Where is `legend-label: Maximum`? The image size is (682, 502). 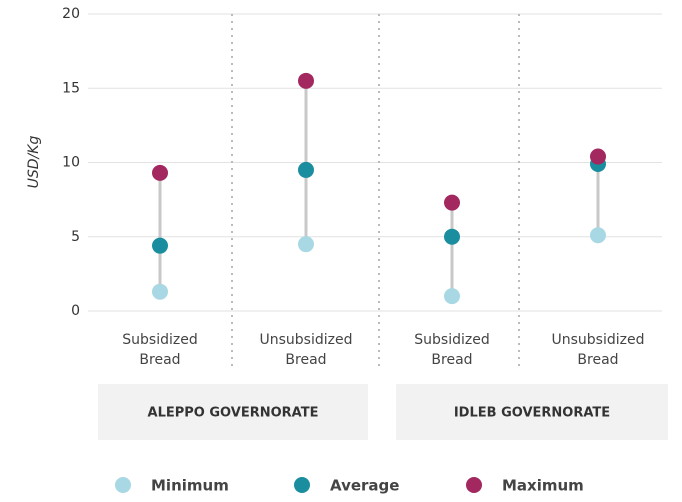 legend-label: Maximum is located at coordinates (543, 486).